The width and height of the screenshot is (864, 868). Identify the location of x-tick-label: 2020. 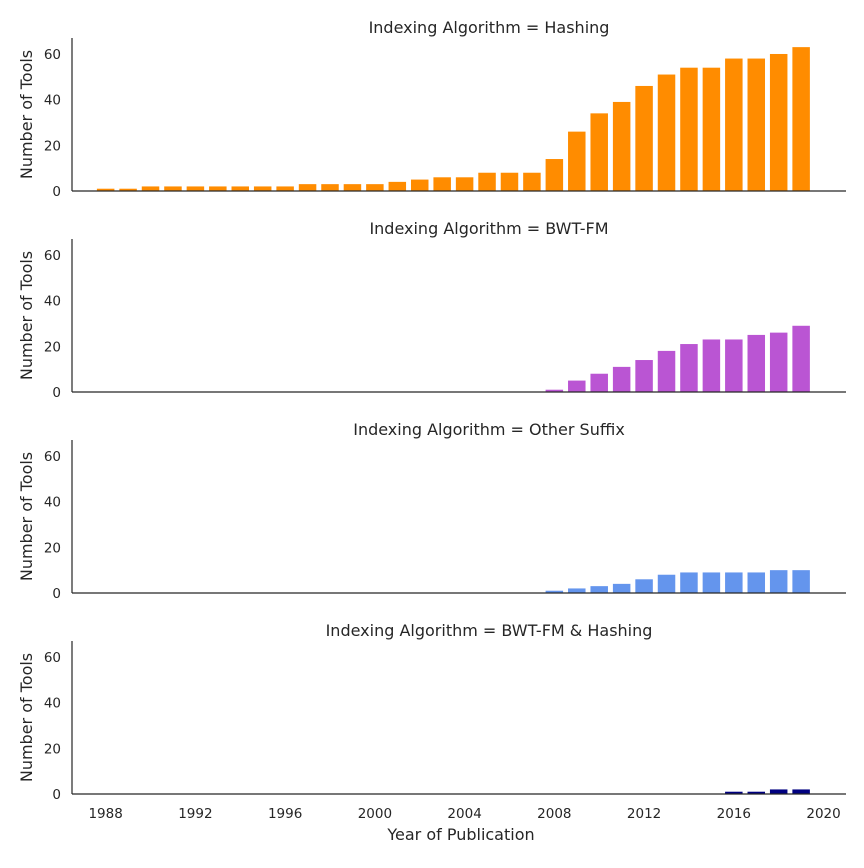
(823, 814).